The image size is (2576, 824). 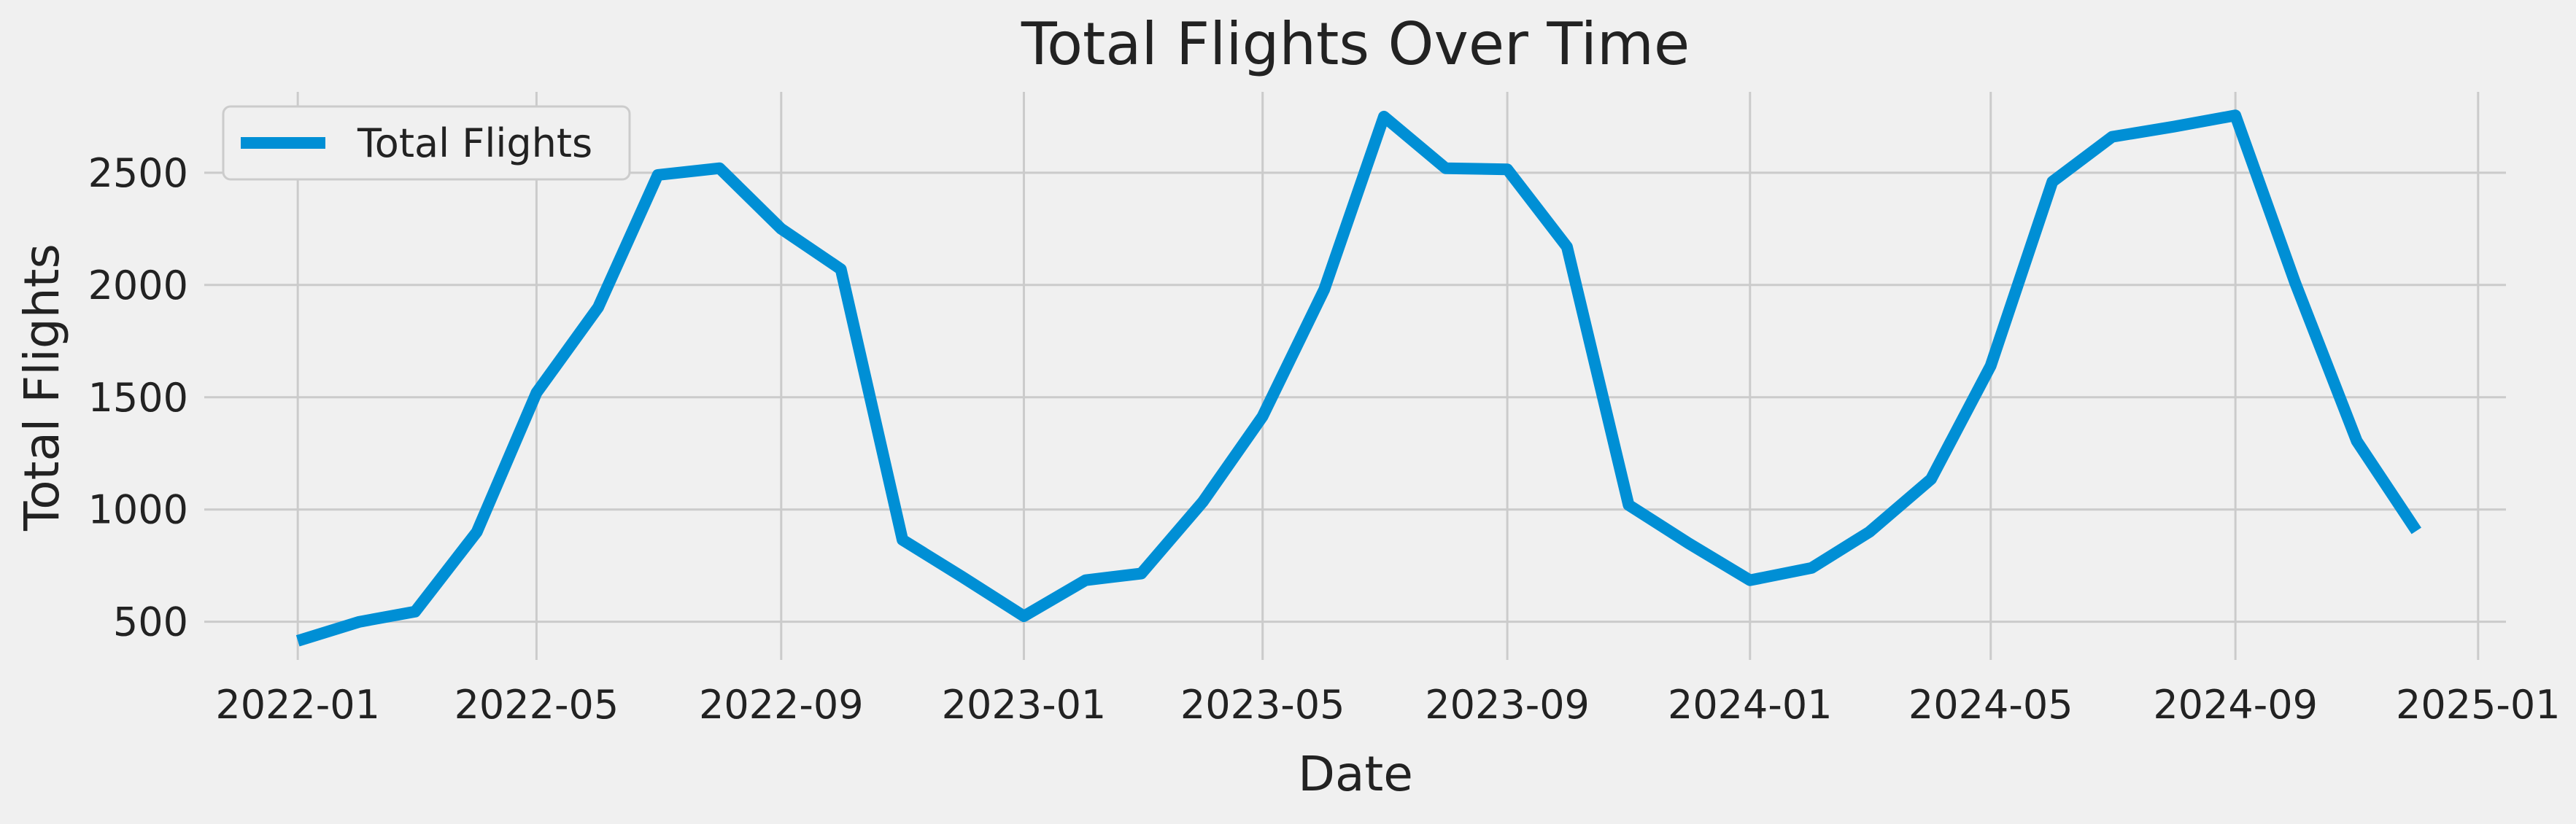 I want to click on legend: Total Flights, so click(x=426, y=143).